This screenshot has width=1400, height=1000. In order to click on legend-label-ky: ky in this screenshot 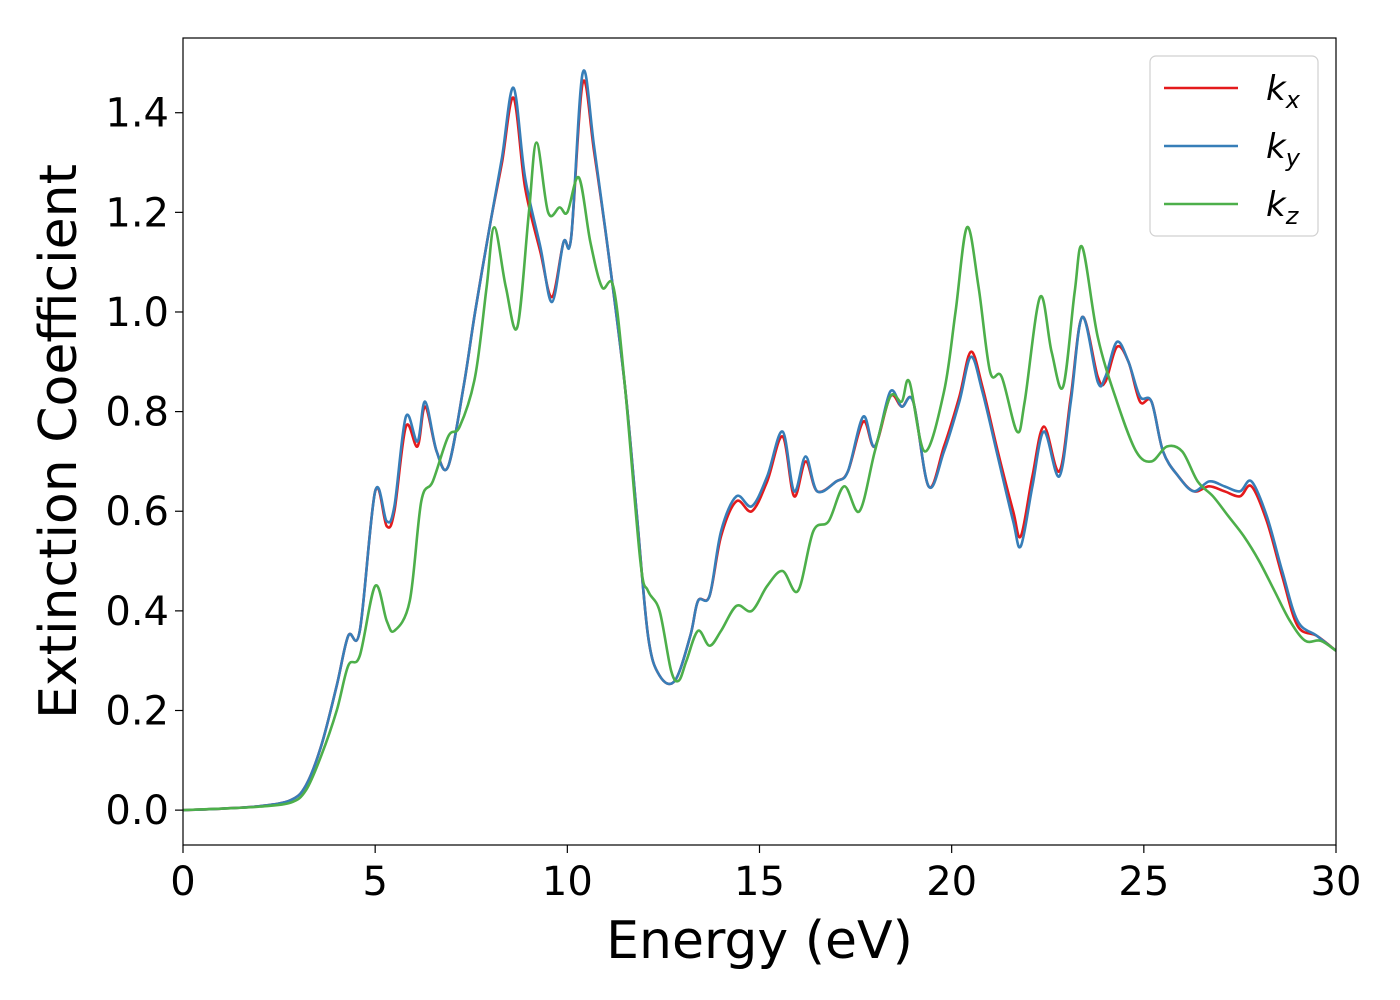, I will do `click(1283, 149)`.